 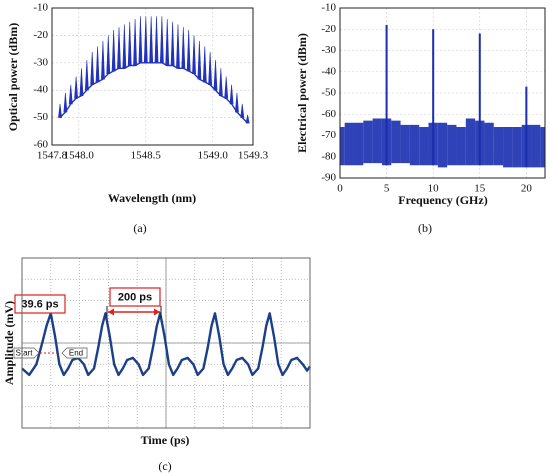 What do you see at coordinates (52, 156) in the screenshot?
I see `x-tick-label: 1547.8` at bounding box center [52, 156].